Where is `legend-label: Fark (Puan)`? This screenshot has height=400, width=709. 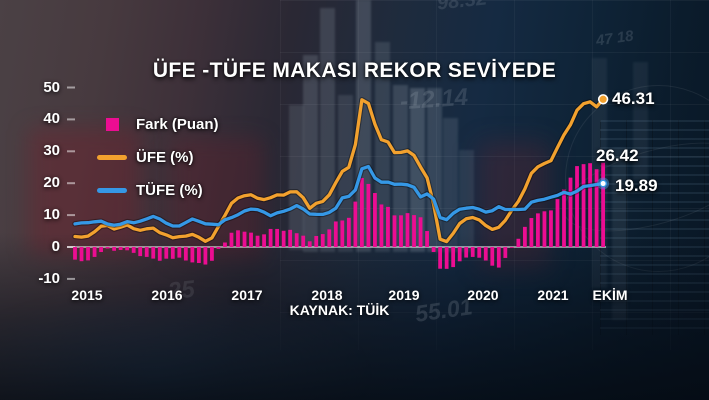 legend-label: Fark (Puan) is located at coordinates (177, 124).